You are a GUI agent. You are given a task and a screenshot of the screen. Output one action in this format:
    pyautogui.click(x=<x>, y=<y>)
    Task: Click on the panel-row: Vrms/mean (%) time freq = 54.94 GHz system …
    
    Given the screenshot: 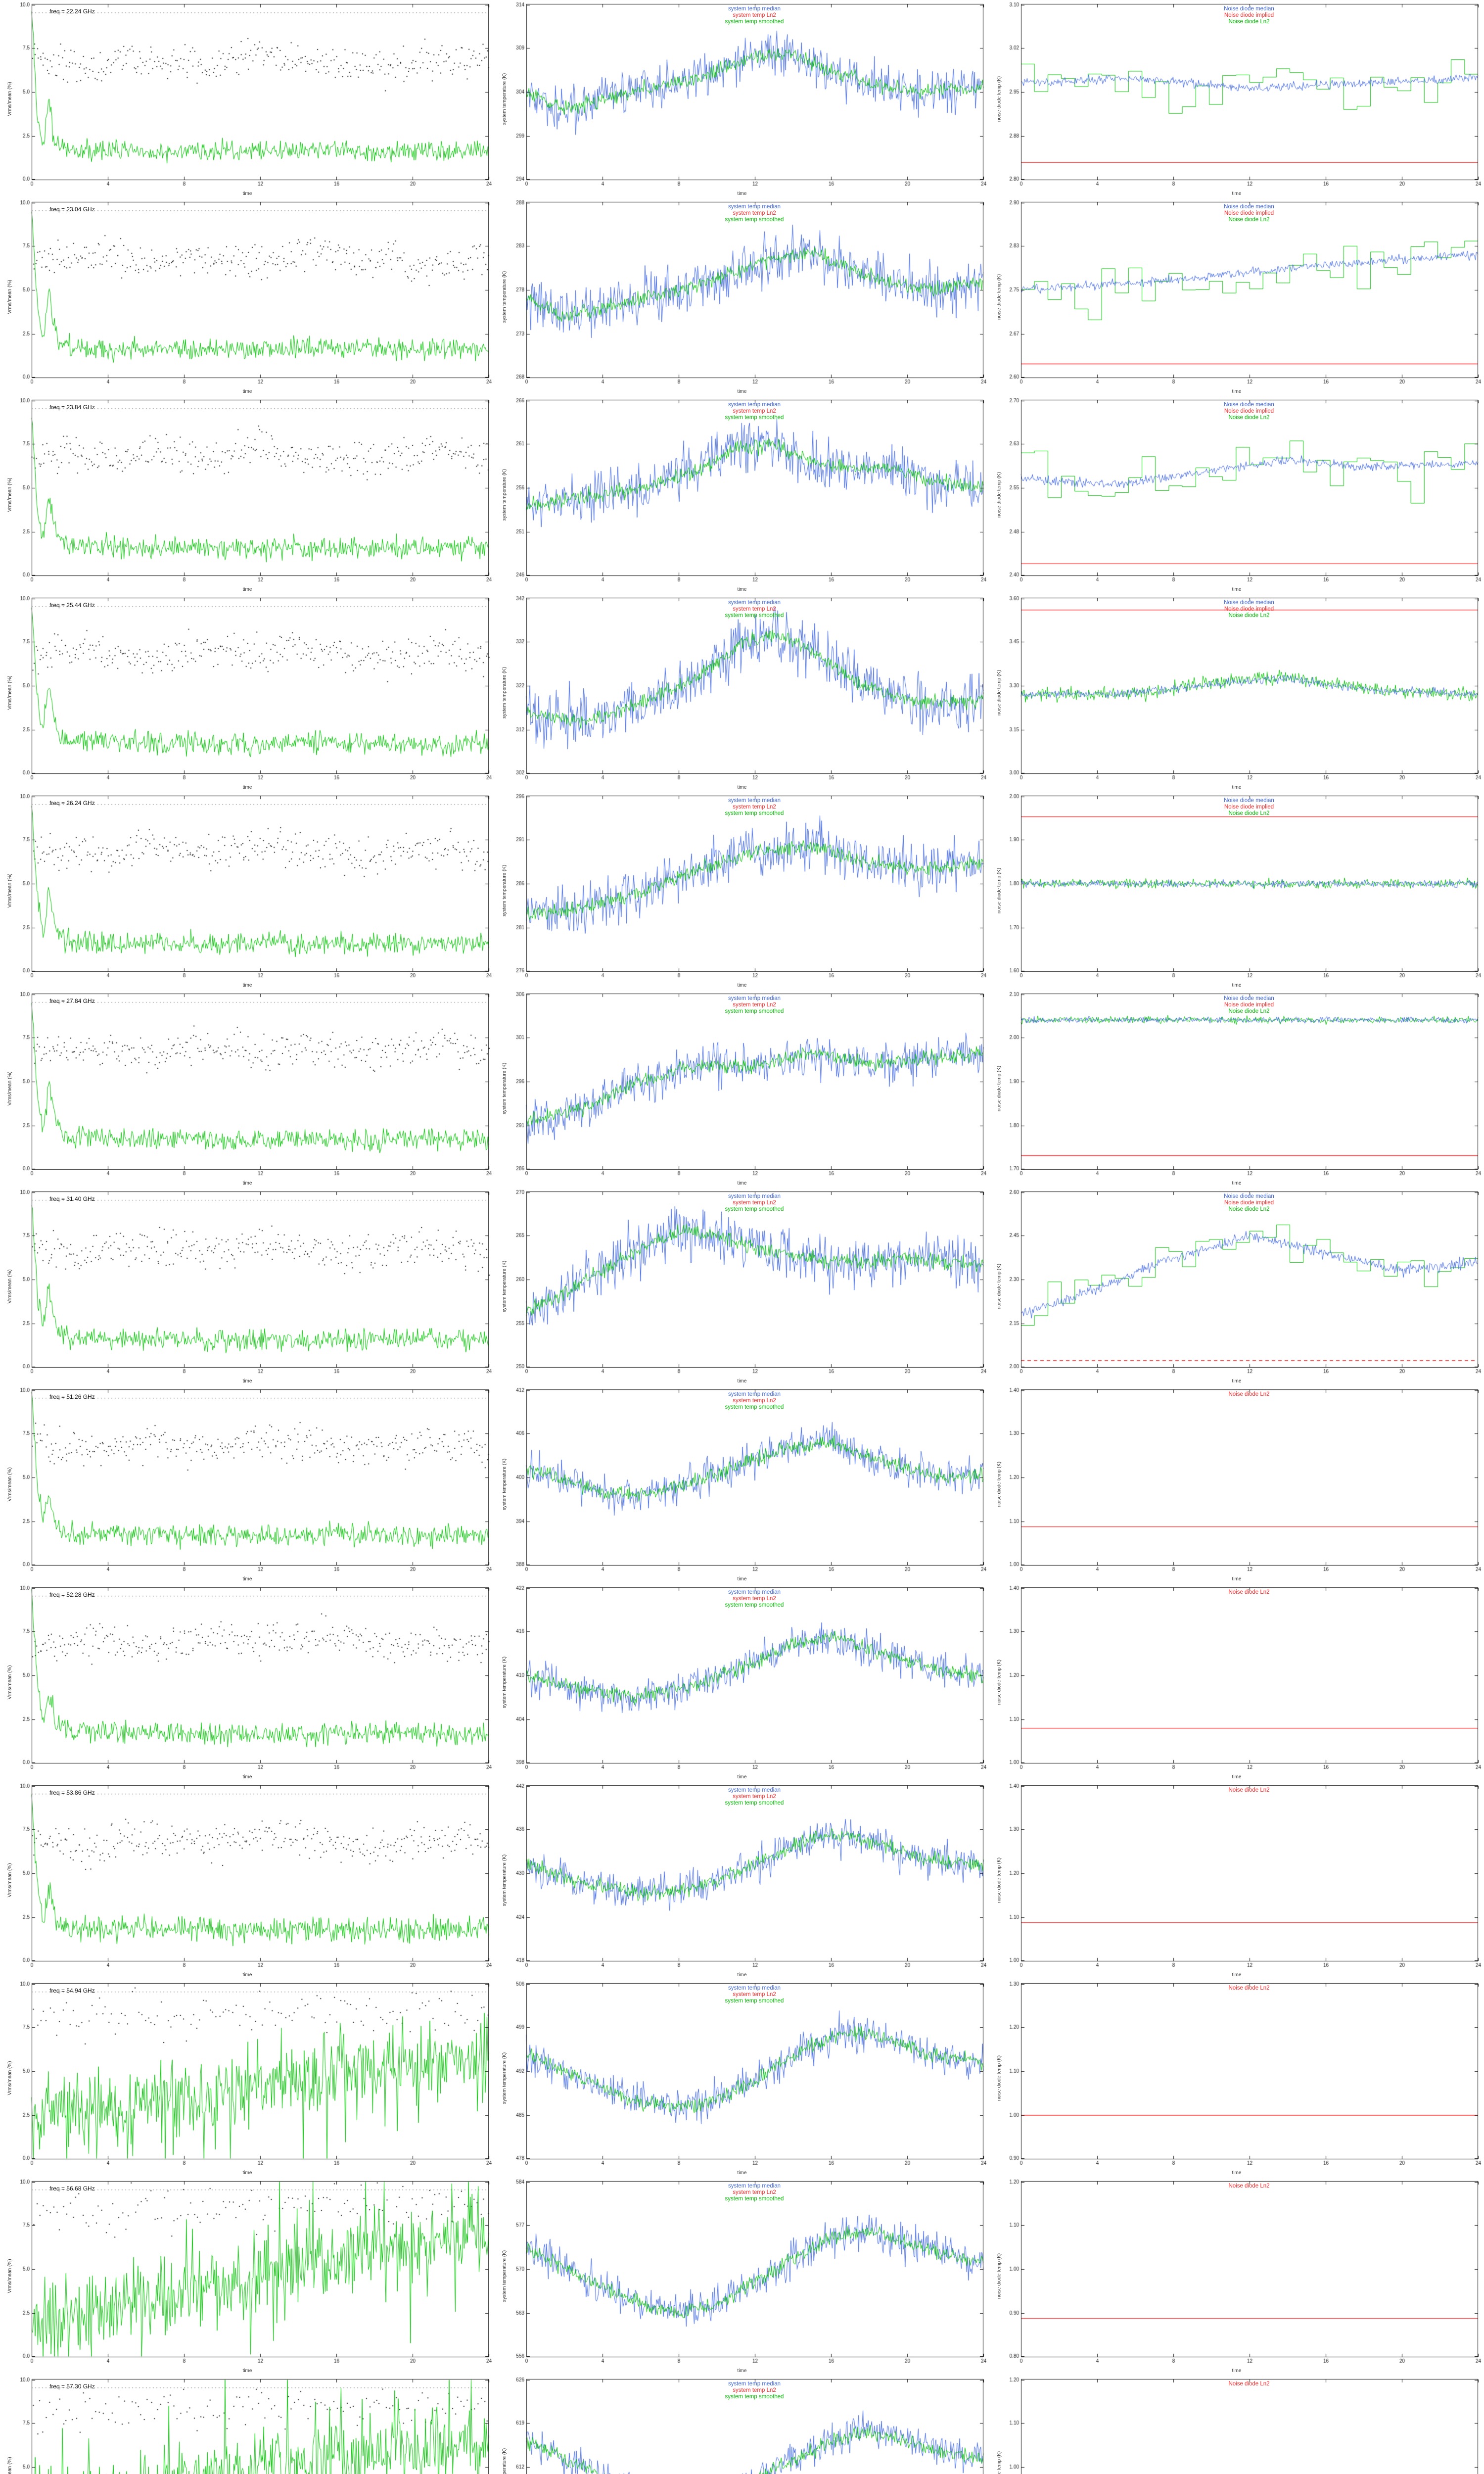 What is the action you would take?
    pyautogui.click(x=742, y=2078)
    